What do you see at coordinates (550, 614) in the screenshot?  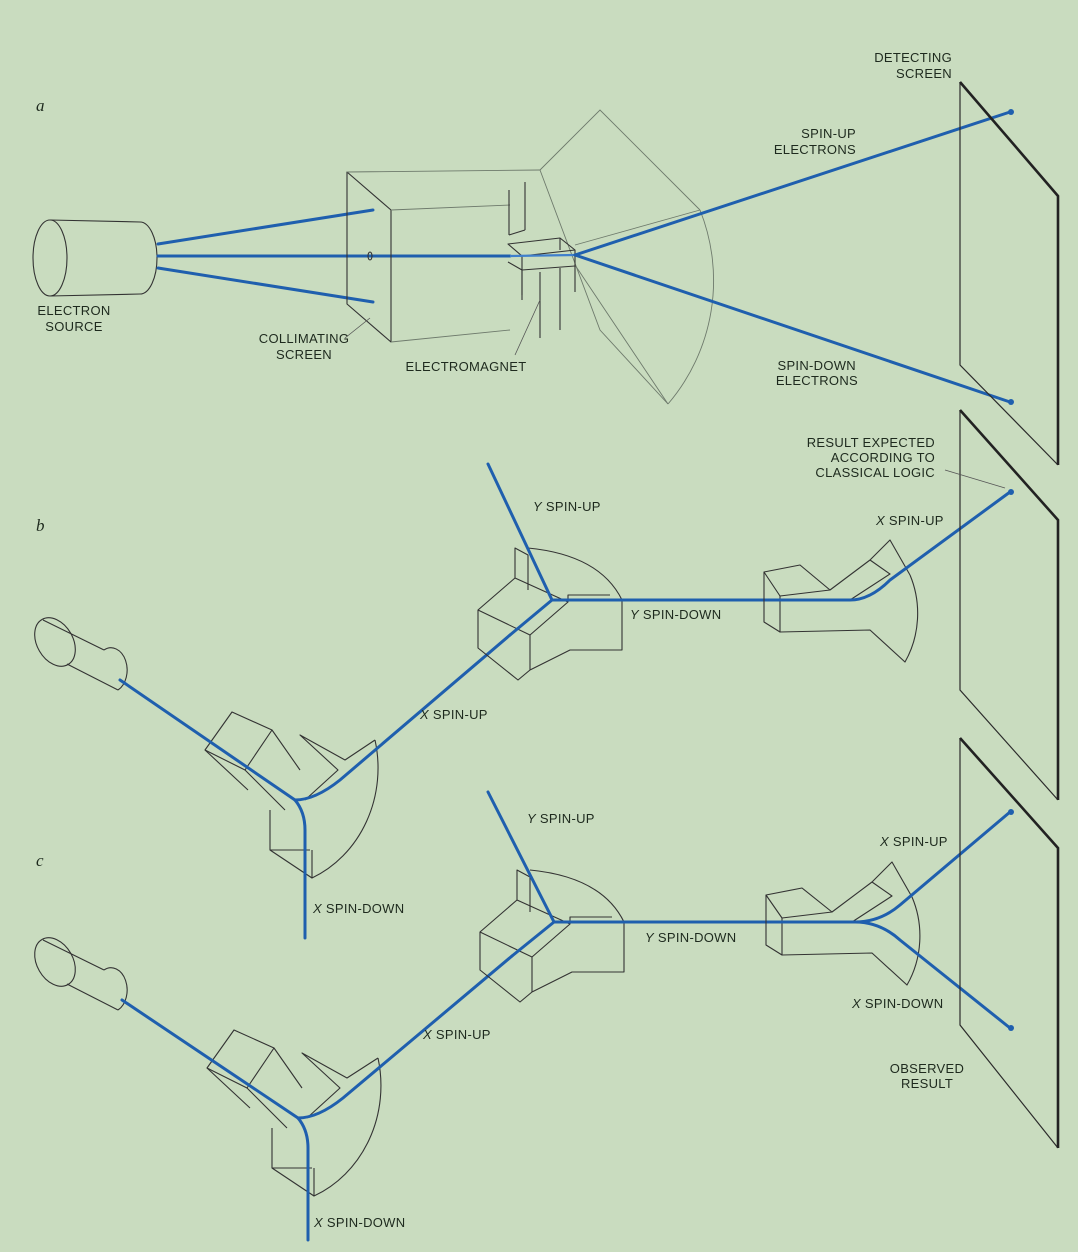 I see `panel-b-magnet-y` at bounding box center [550, 614].